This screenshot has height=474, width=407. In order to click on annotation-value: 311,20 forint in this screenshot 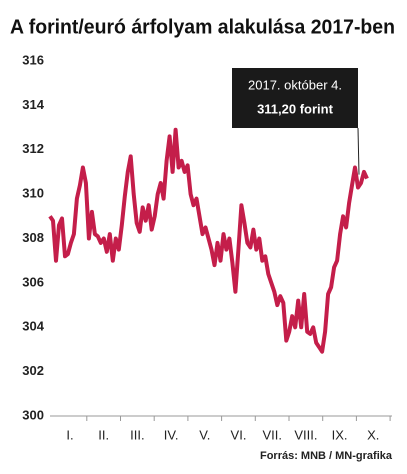, I will do `click(295, 108)`.